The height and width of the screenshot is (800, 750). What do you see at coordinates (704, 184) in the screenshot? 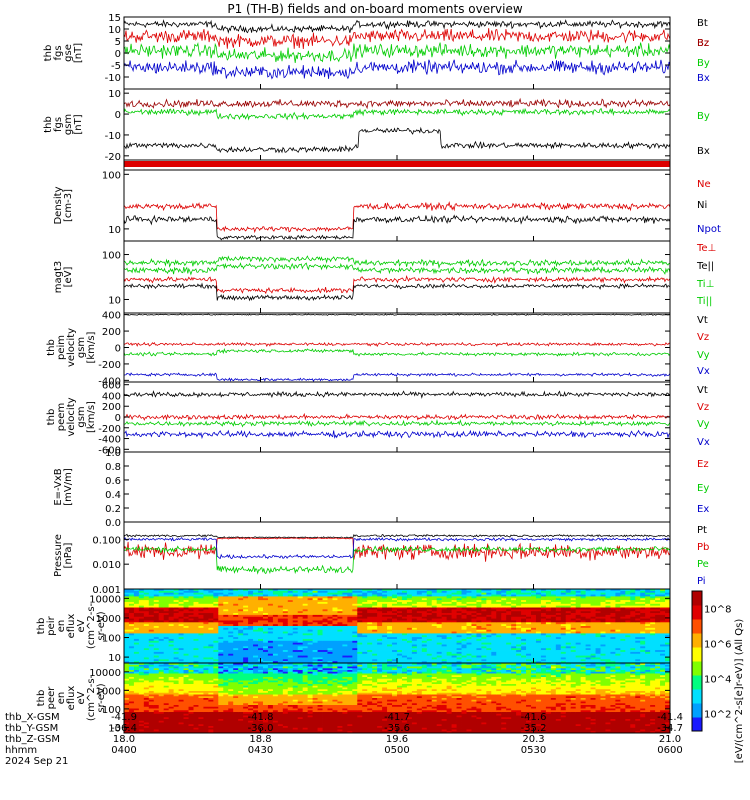
I see `legend-ne: Ne` at bounding box center [704, 184].